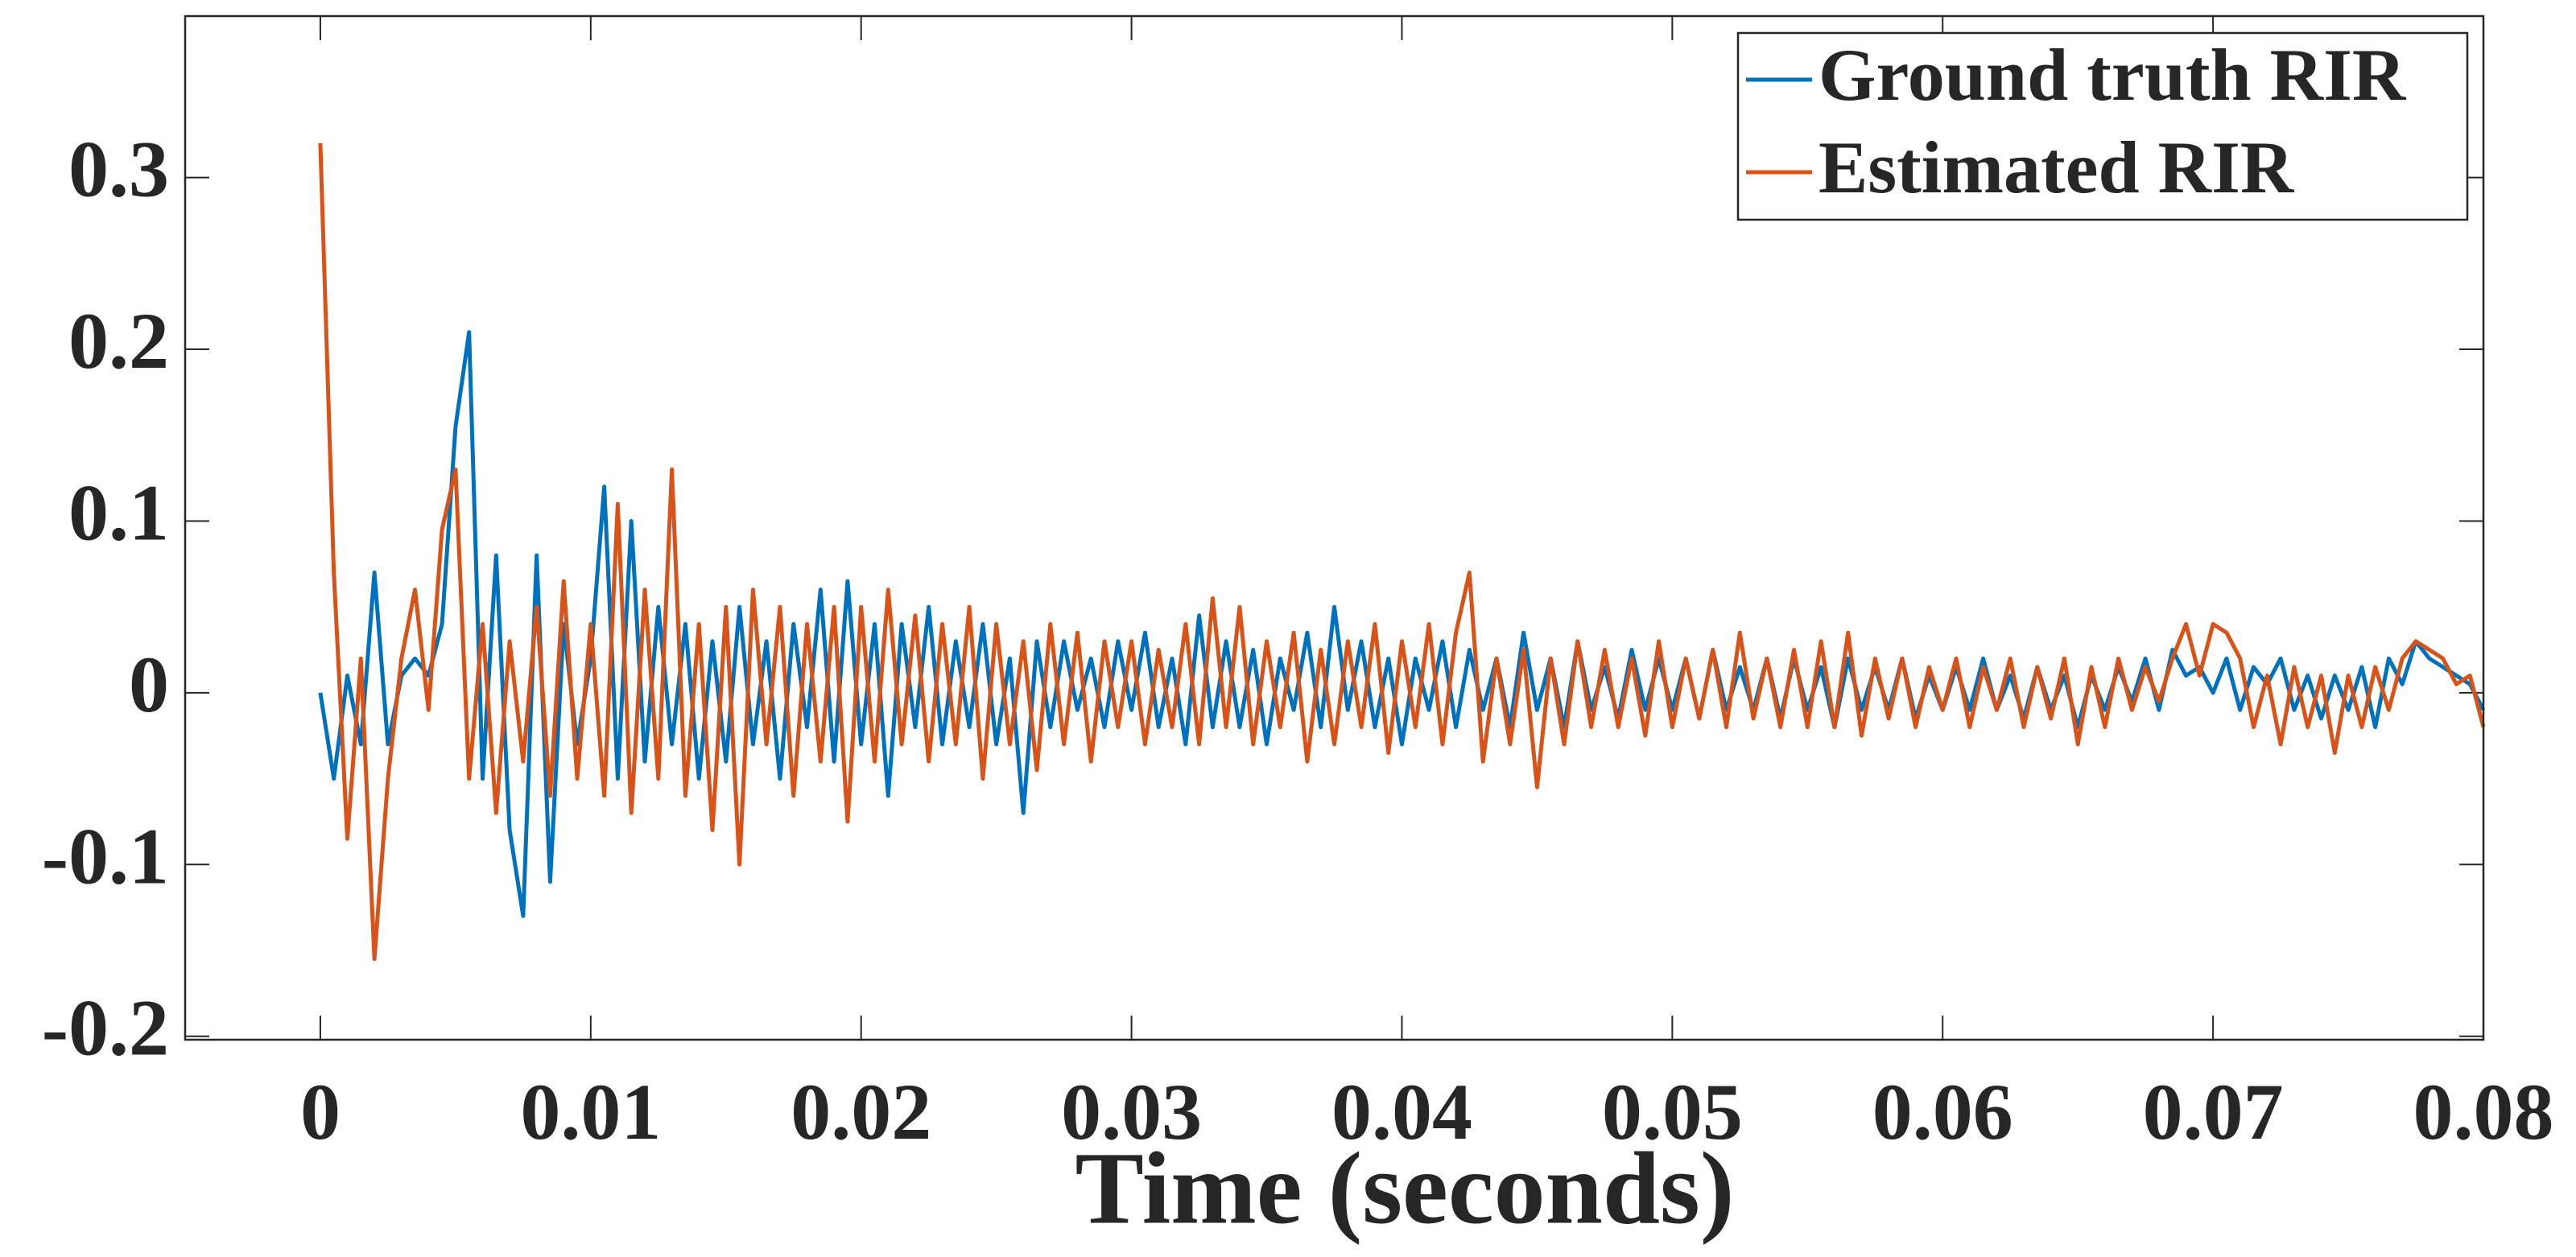 This screenshot has width=2576, height=1257. I want to click on x-tick-label: 0, so click(320, 1111).